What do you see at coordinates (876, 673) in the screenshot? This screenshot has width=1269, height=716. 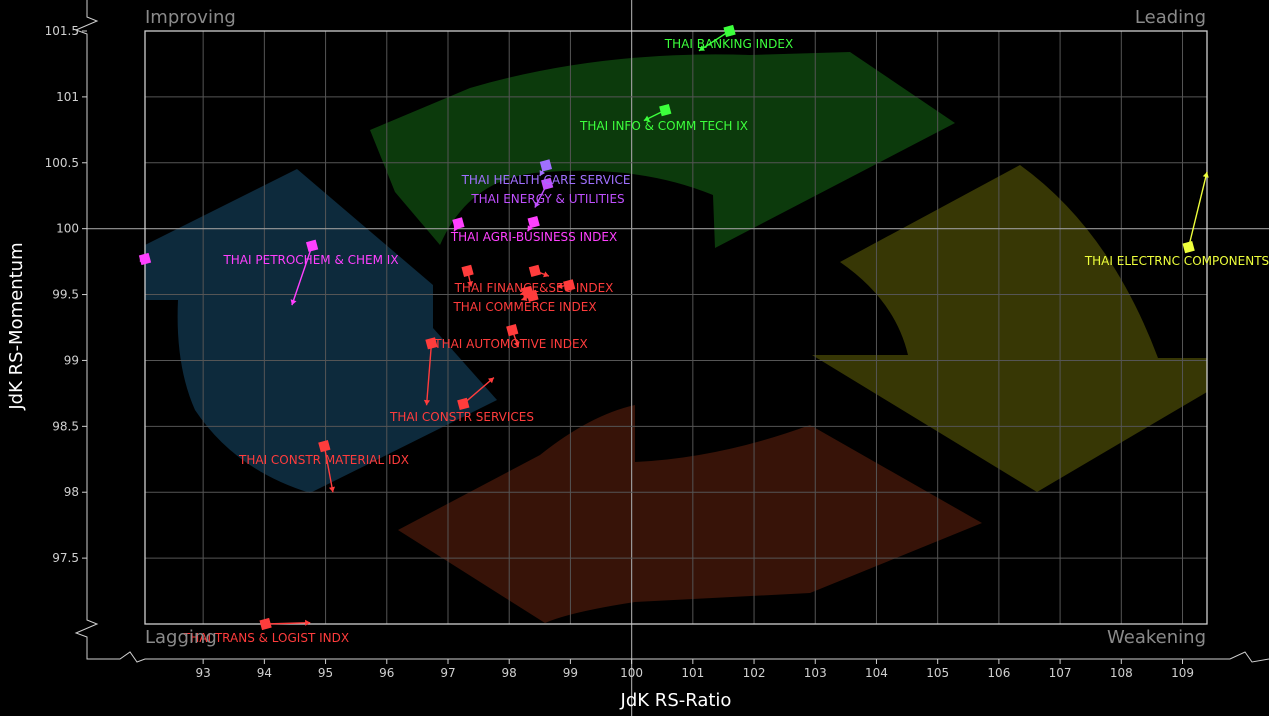 I see `x-tick-label: 104` at bounding box center [876, 673].